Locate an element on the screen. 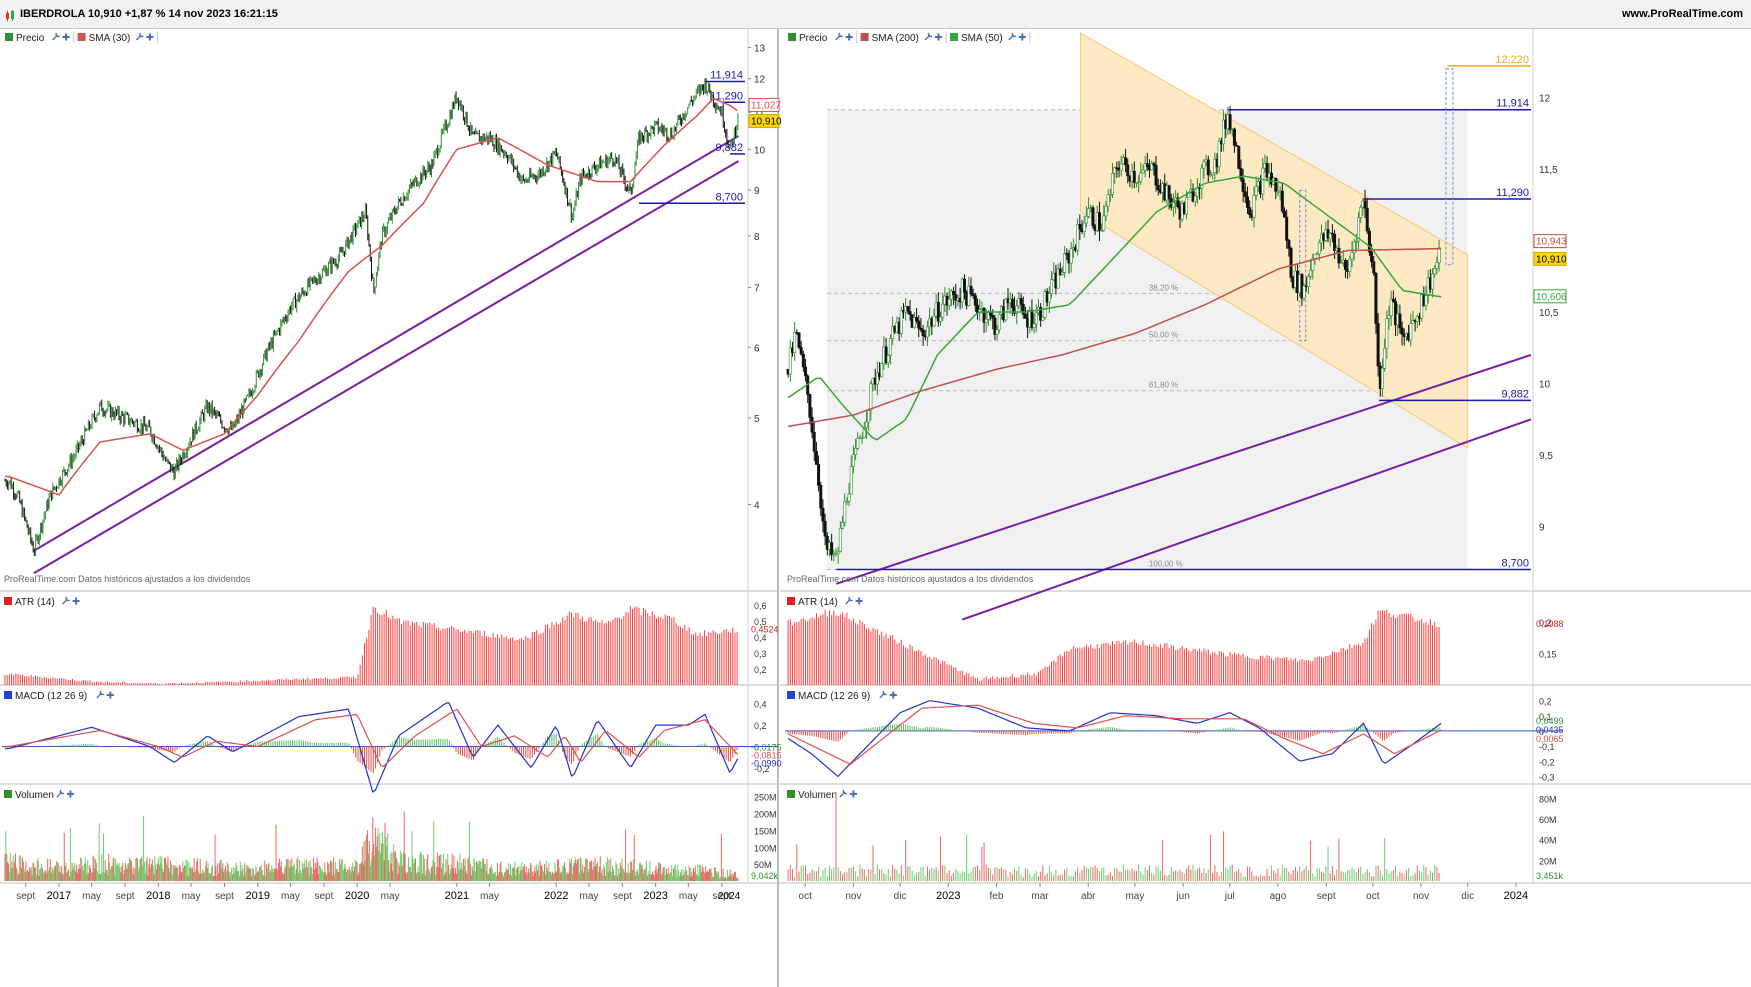 Image resolution: width=1751 pixels, height=987 pixels. level-label: 9,882 is located at coordinates (729, 148).